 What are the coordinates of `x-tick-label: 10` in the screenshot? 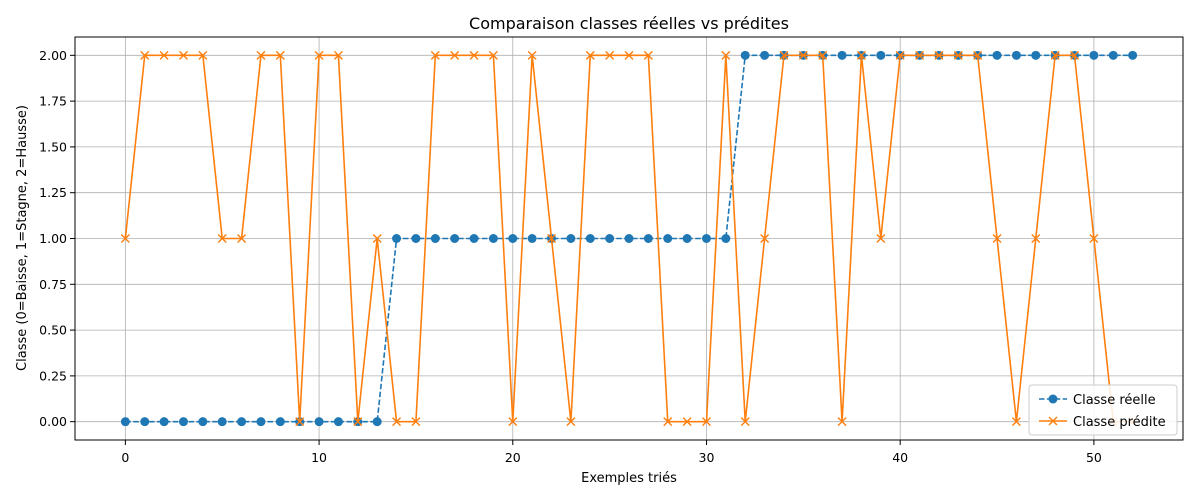 It's located at (319, 457).